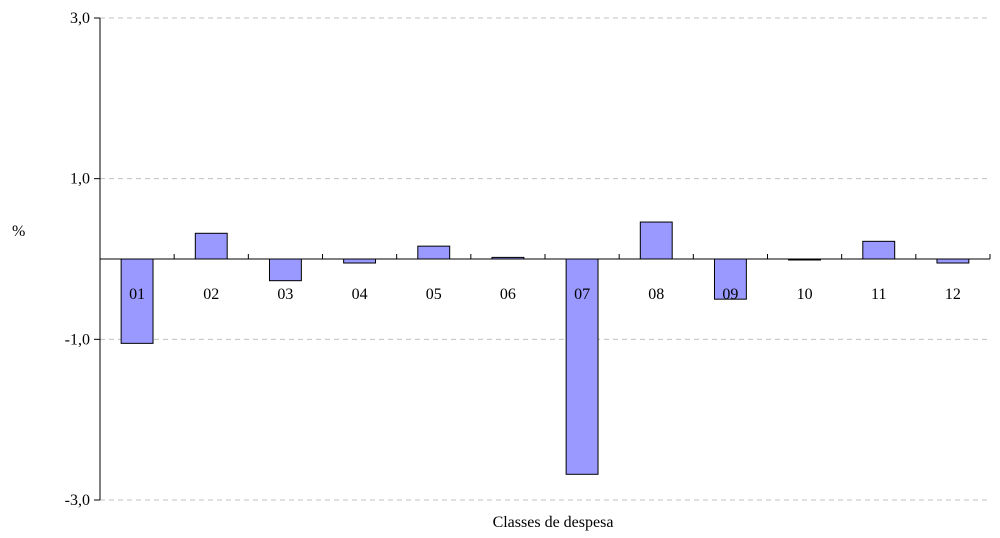 Image resolution: width=1000 pixels, height=538 pixels. Describe the element at coordinates (285, 294) in the screenshot. I see `category-label-03: 03` at that location.